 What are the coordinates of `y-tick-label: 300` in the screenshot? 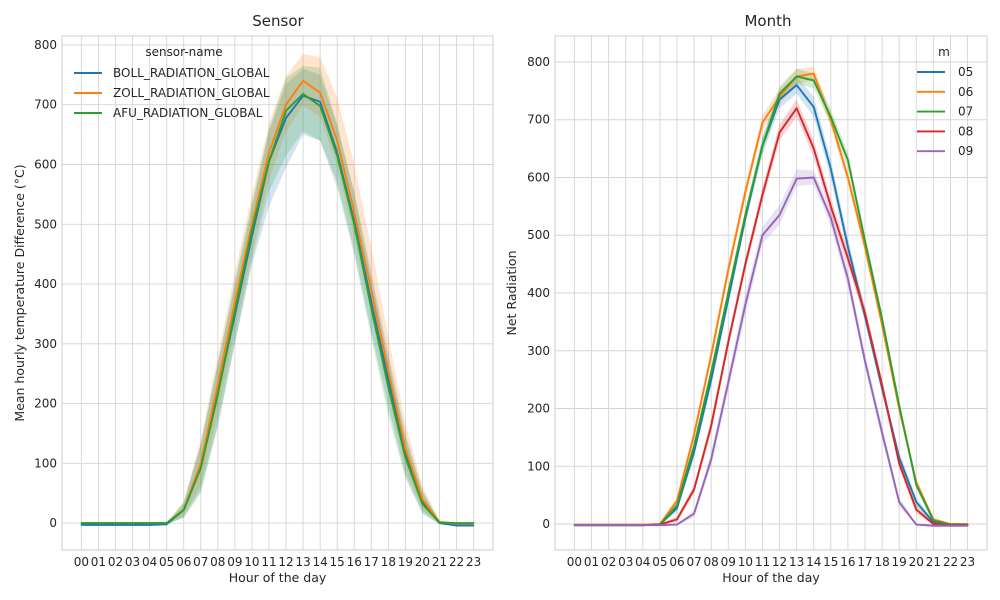 It's located at (45, 344).